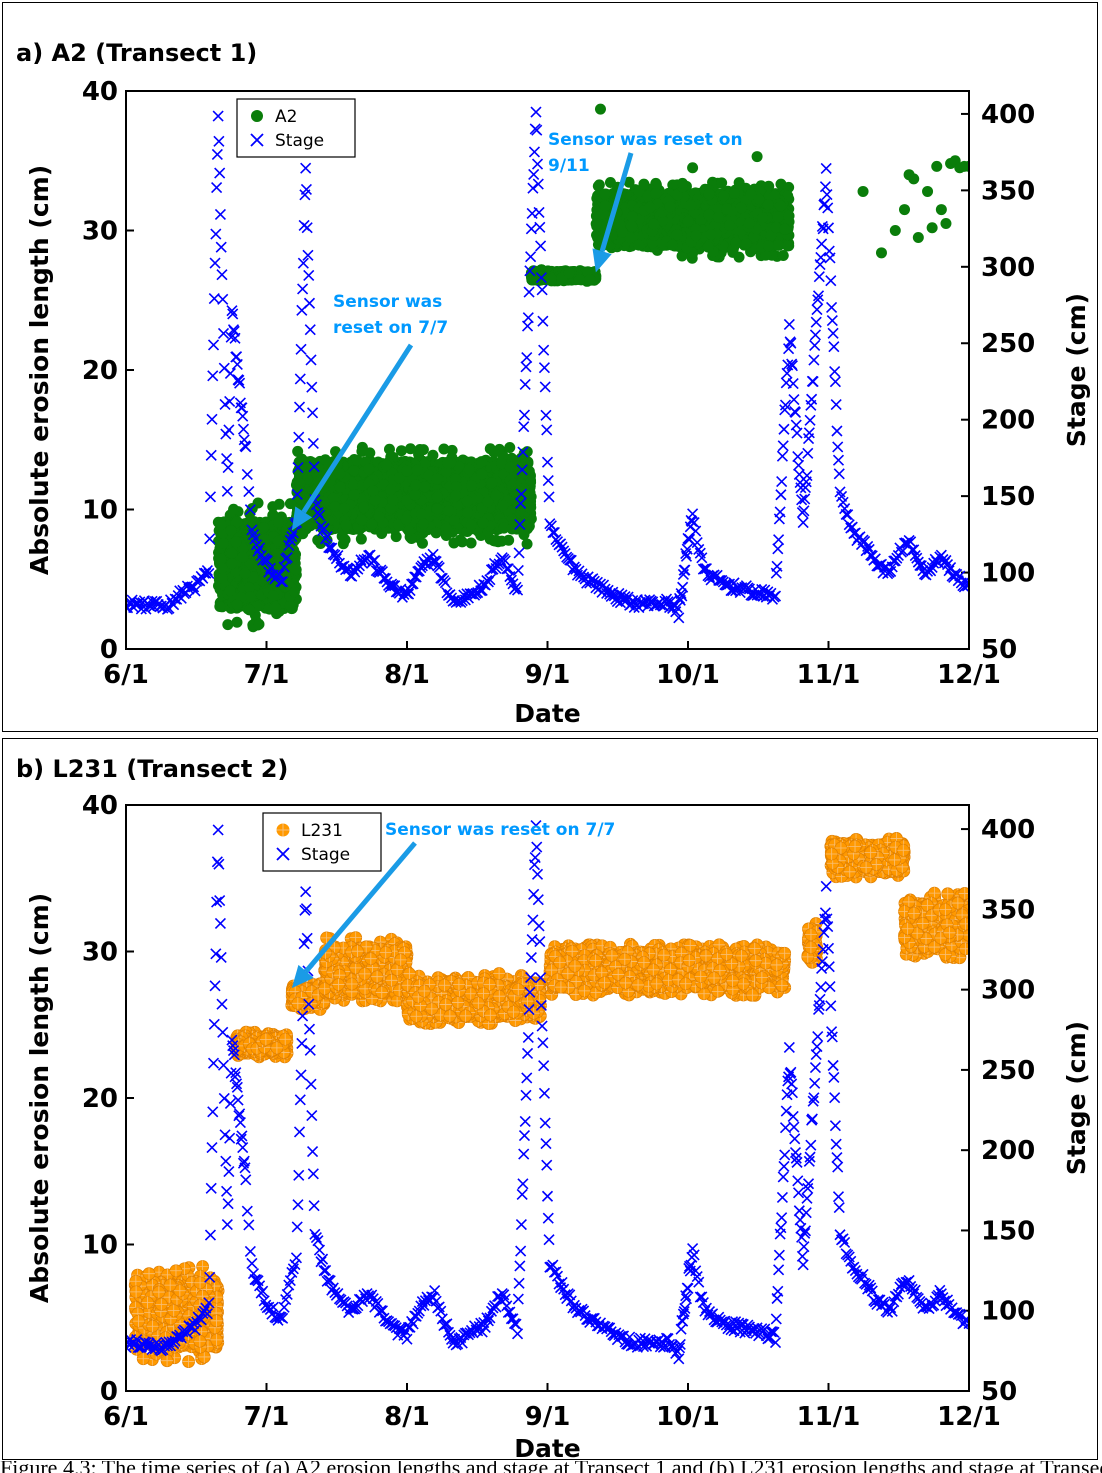 The height and width of the screenshot is (1473, 1102). I want to click on series-segment, so click(692, 220).